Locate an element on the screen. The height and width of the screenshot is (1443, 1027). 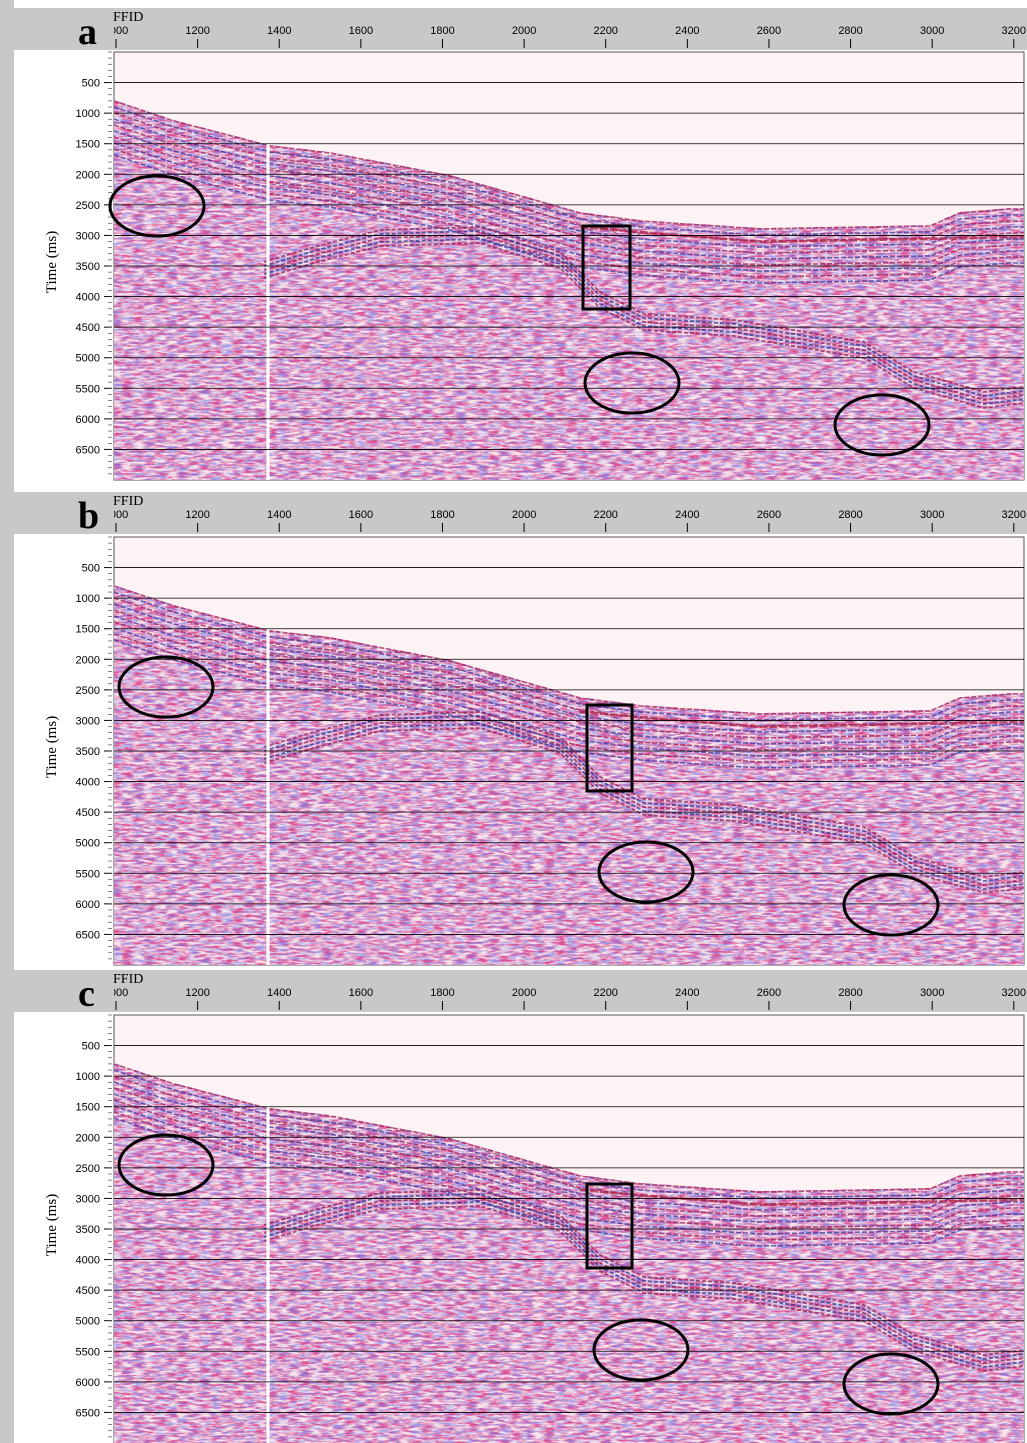
left-strip is located at coordinates (7, 721).